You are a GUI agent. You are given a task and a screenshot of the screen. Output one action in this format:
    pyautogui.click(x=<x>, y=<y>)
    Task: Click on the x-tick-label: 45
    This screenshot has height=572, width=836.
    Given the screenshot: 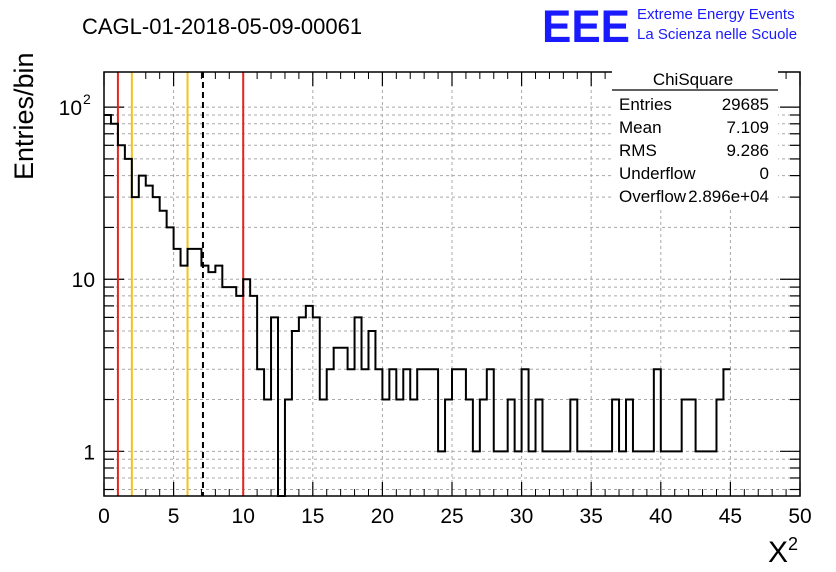 What is the action you would take?
    pyautogui.click(x=730, y=516)
    